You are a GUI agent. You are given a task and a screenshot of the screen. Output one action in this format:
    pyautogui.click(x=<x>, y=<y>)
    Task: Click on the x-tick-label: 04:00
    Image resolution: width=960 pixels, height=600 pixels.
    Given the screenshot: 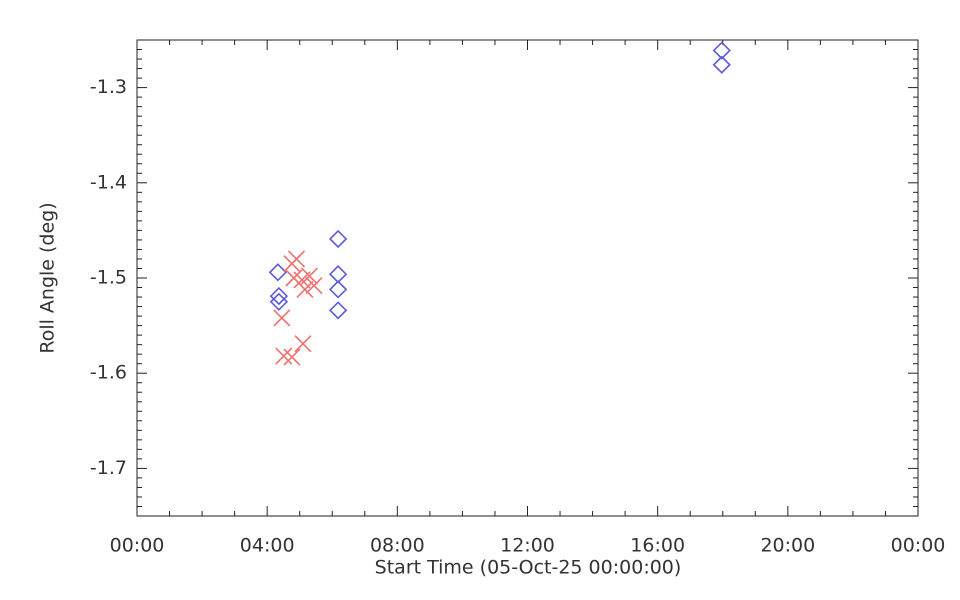 What is the action you would take?
    pyautogui.click(x=267, y=546)
    